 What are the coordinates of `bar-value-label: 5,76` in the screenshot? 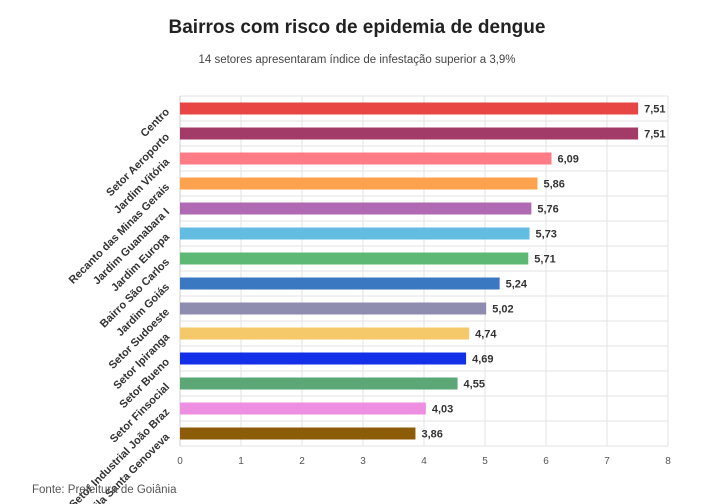 It's located at (547, 210).